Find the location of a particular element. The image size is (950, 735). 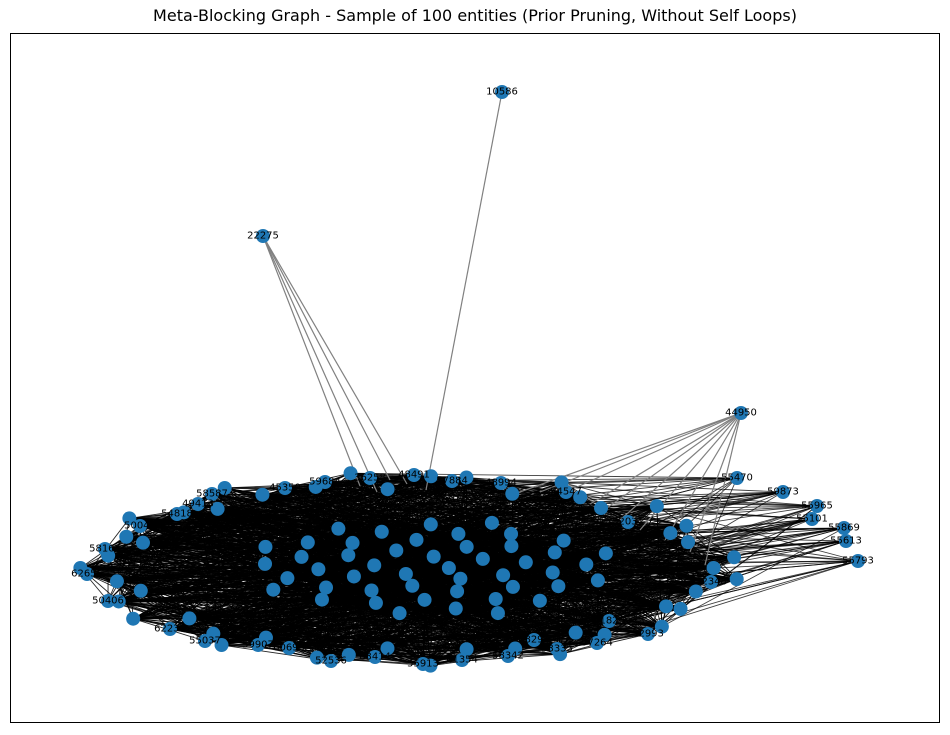

node-label: 59907 is located at coordinates (258, 645).